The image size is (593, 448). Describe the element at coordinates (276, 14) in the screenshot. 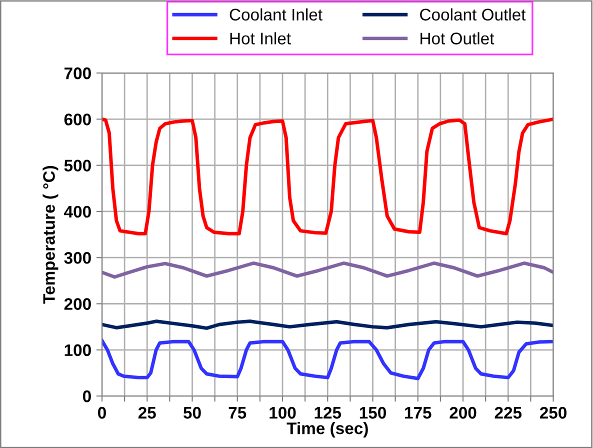

I see `legend-label: Coolant Inlet` at that location.